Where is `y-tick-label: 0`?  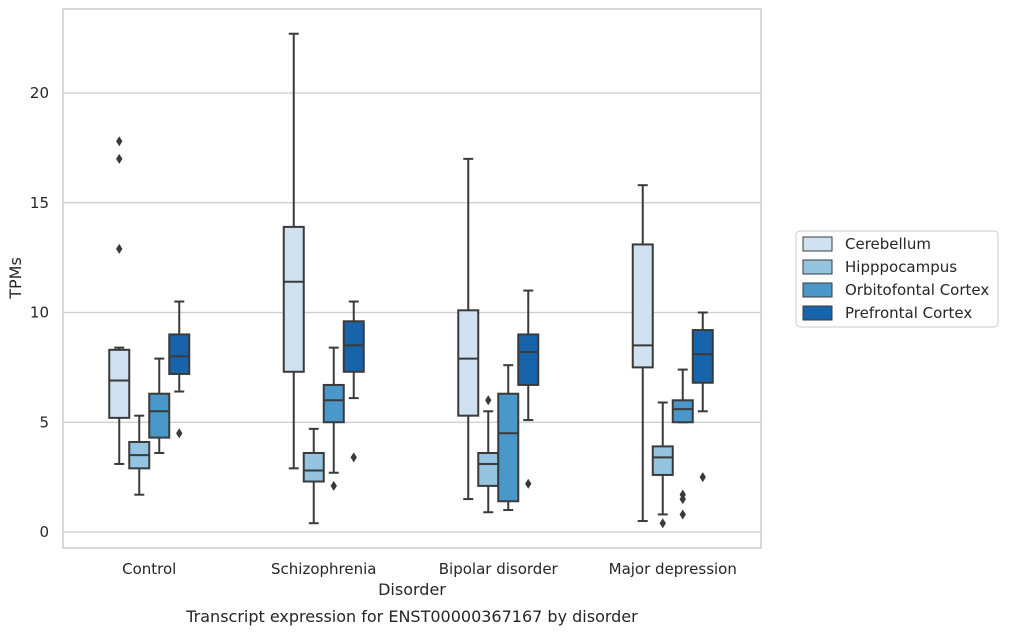
y-tick-label: 0 is located at coordinates (44, 532).